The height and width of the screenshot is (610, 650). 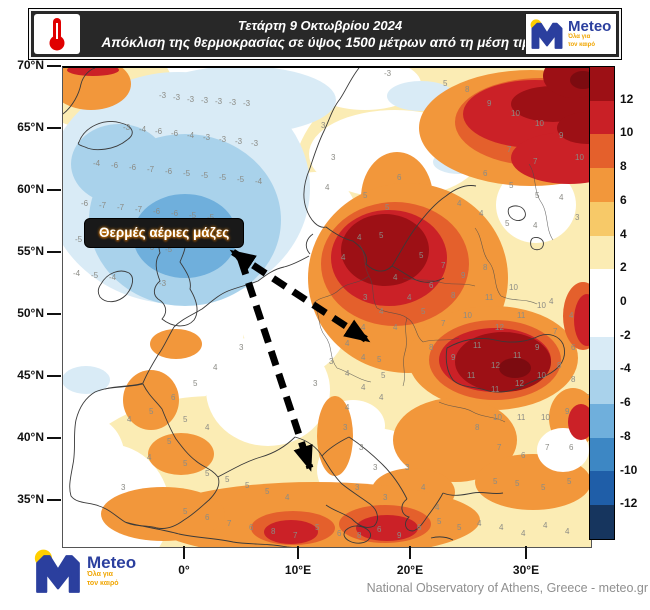 I want to click on svg-text: 12, so click(x=495, y=365).